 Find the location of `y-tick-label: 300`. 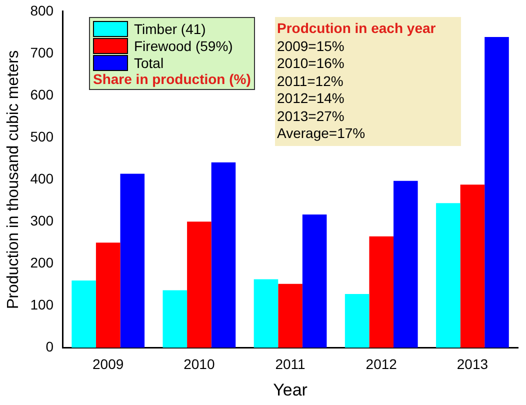

y-tick-label: 300 is located at coordinates (42, 220).